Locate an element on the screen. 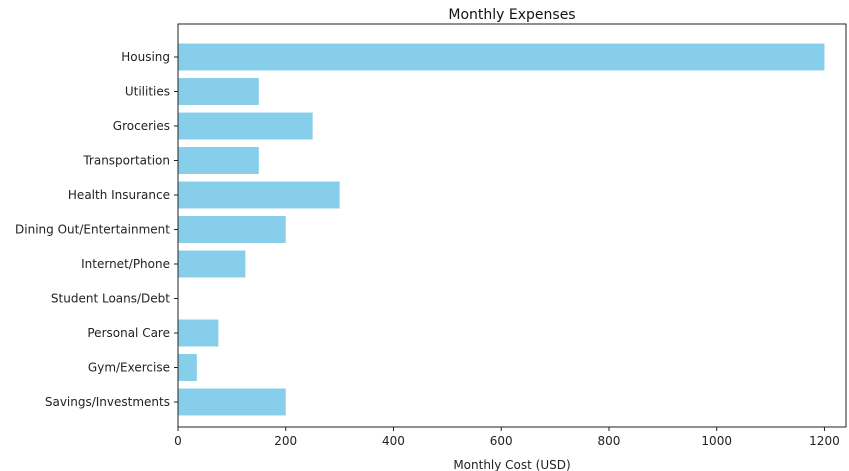  y-tick-label: Internet/Phone is located at coordinates (125, 264).